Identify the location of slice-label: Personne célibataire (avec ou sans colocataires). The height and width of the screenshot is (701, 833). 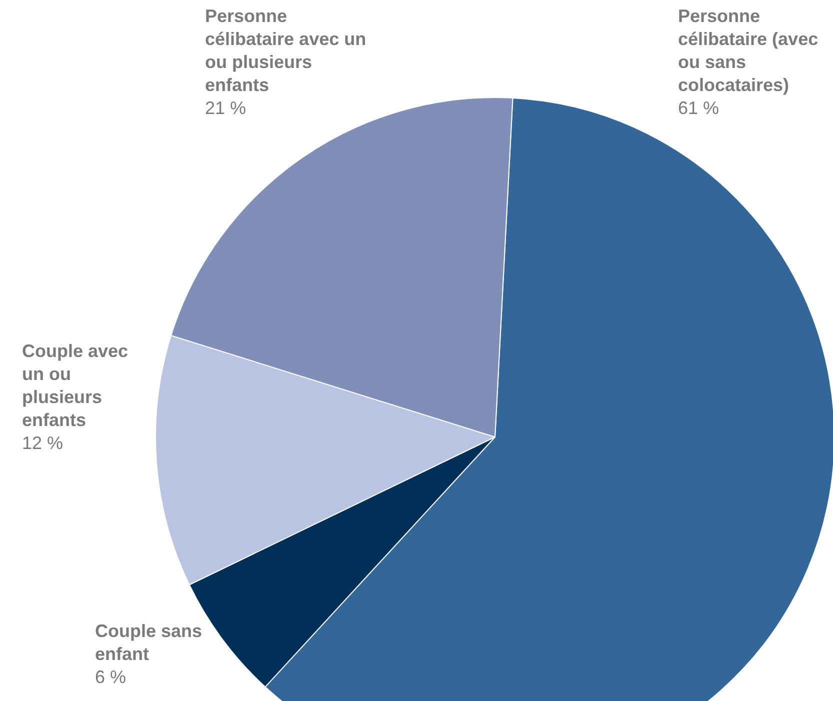
(749, 51).